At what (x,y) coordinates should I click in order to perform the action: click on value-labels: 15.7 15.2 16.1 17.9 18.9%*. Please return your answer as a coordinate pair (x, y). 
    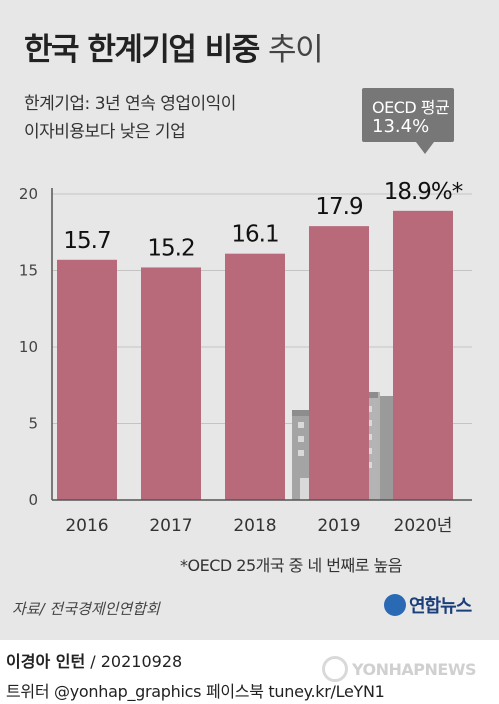
    Looking at the image, I should click on (263, 220).